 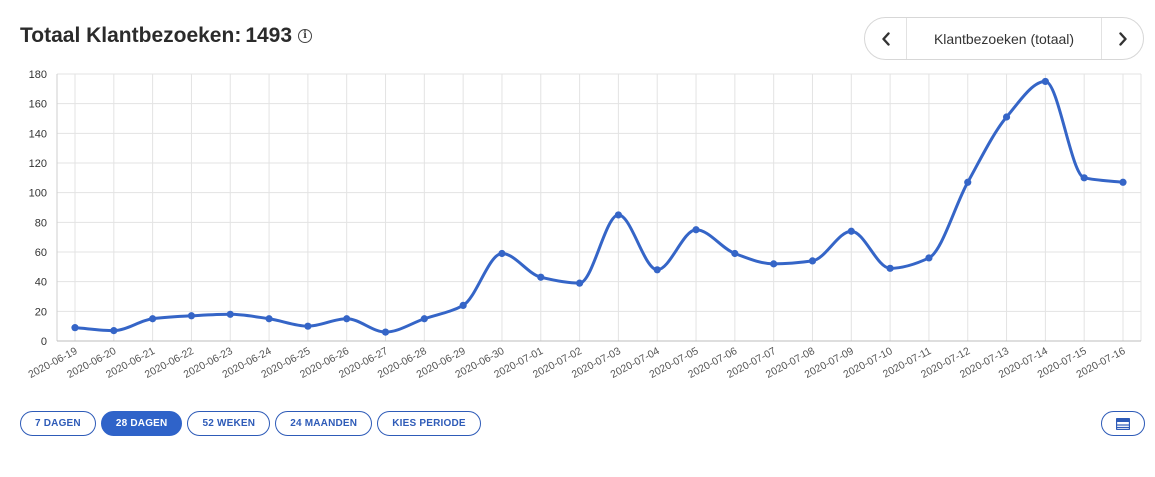 What do you see at coordinates (305, 36) in the screenshot?
I see `info-icon: i` at bounding box center [305, 36].